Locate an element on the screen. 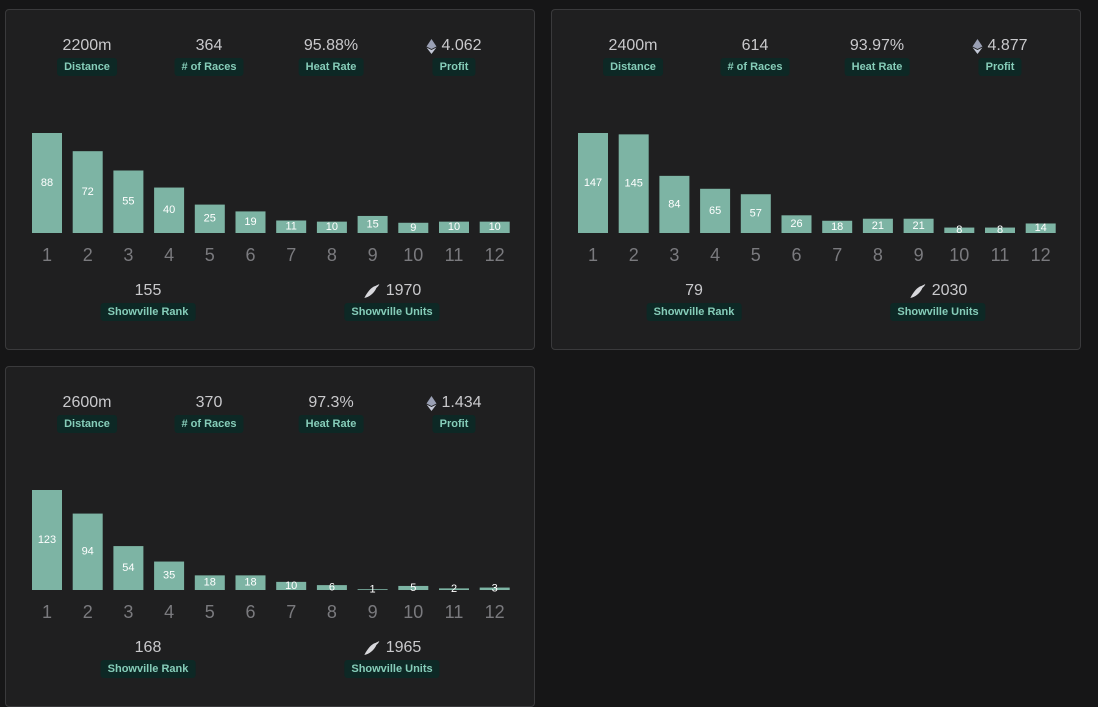  stat-value-text: 1965 is located at coordinates (403, 647).